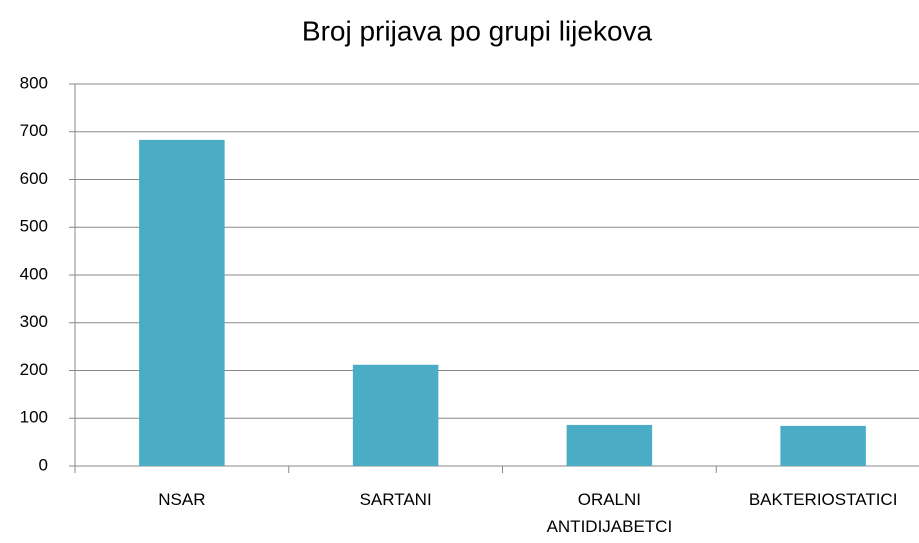 This screenshot has width=919, height=543. Describe the element at coordinates (34, 82) in the screenshot. I see `y-tick-label: 800` at that location.